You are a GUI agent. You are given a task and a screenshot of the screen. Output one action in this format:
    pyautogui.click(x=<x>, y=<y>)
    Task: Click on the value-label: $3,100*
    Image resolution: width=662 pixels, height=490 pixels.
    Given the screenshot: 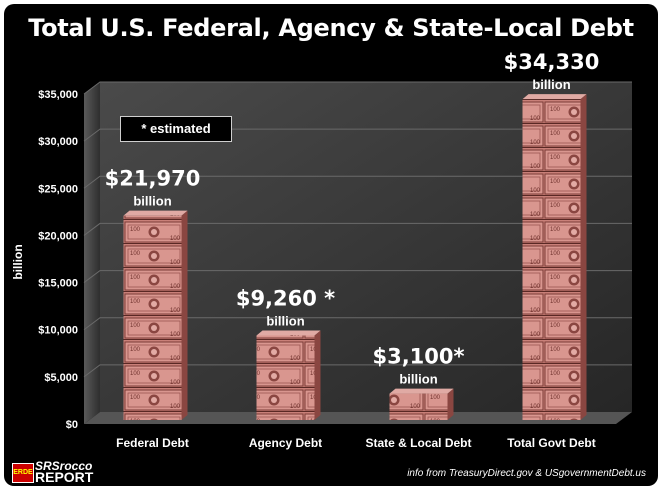 What is the action you would take?
    pyautogui.click(x=418, y=357)
    